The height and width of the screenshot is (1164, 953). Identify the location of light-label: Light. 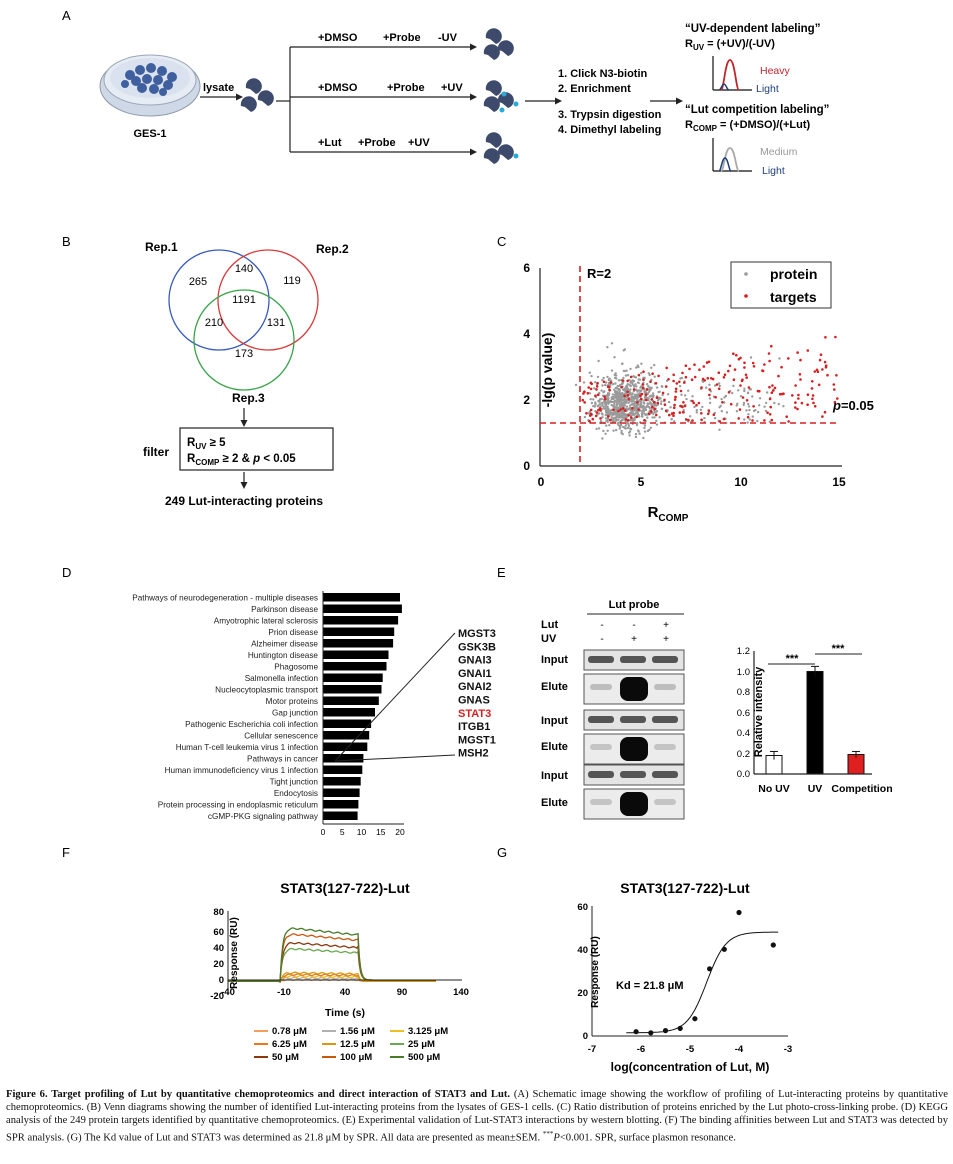
(767, 89).